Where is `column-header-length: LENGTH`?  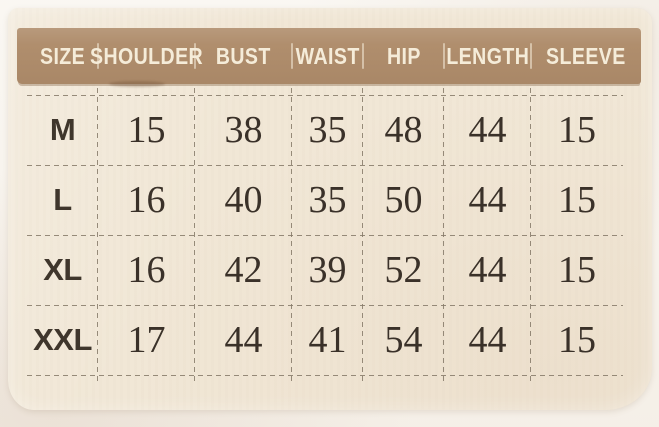 column-header-length: LENGTH is located at coordinates (487, 56).